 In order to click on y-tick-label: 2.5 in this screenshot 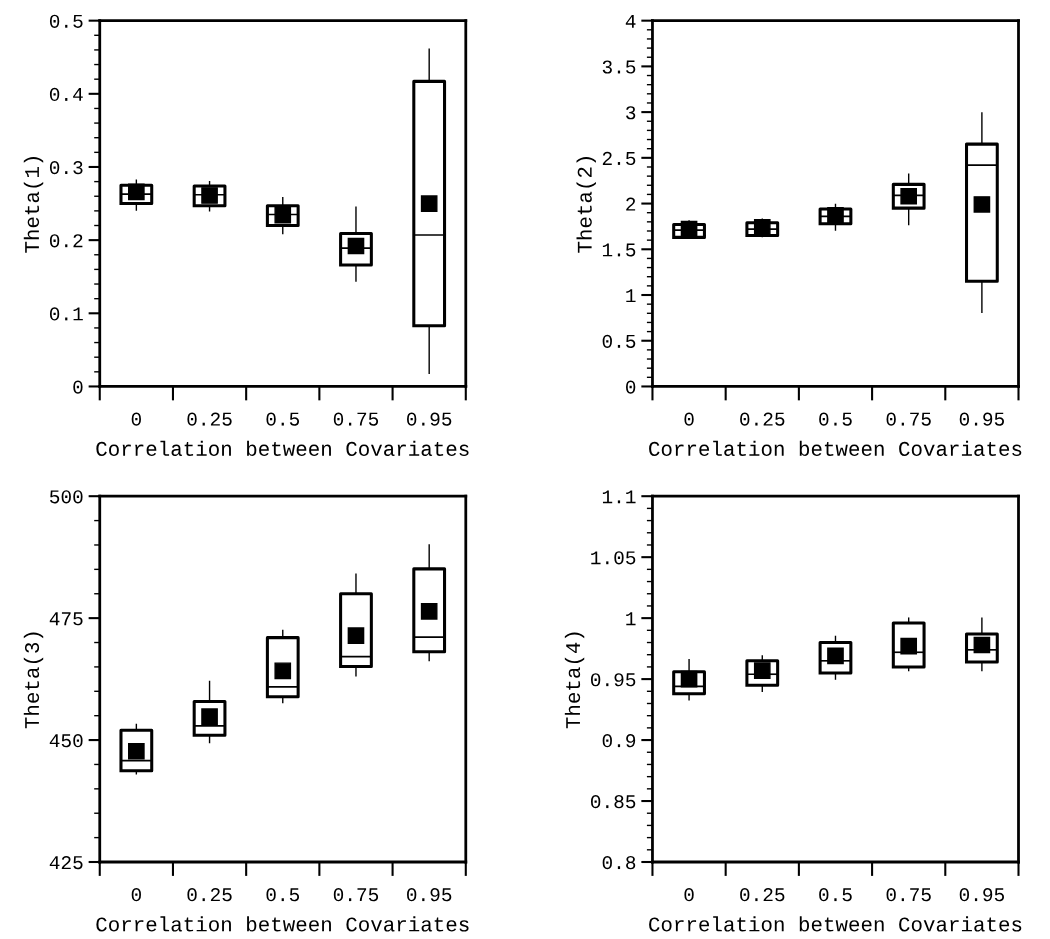, I will do `click(619, 158)`.